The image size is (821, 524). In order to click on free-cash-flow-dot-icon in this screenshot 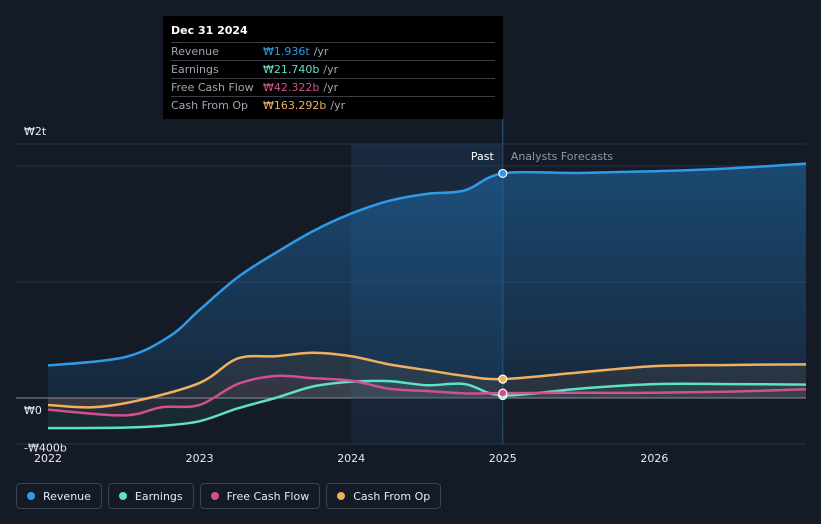, I will do `click(214, 496)`.